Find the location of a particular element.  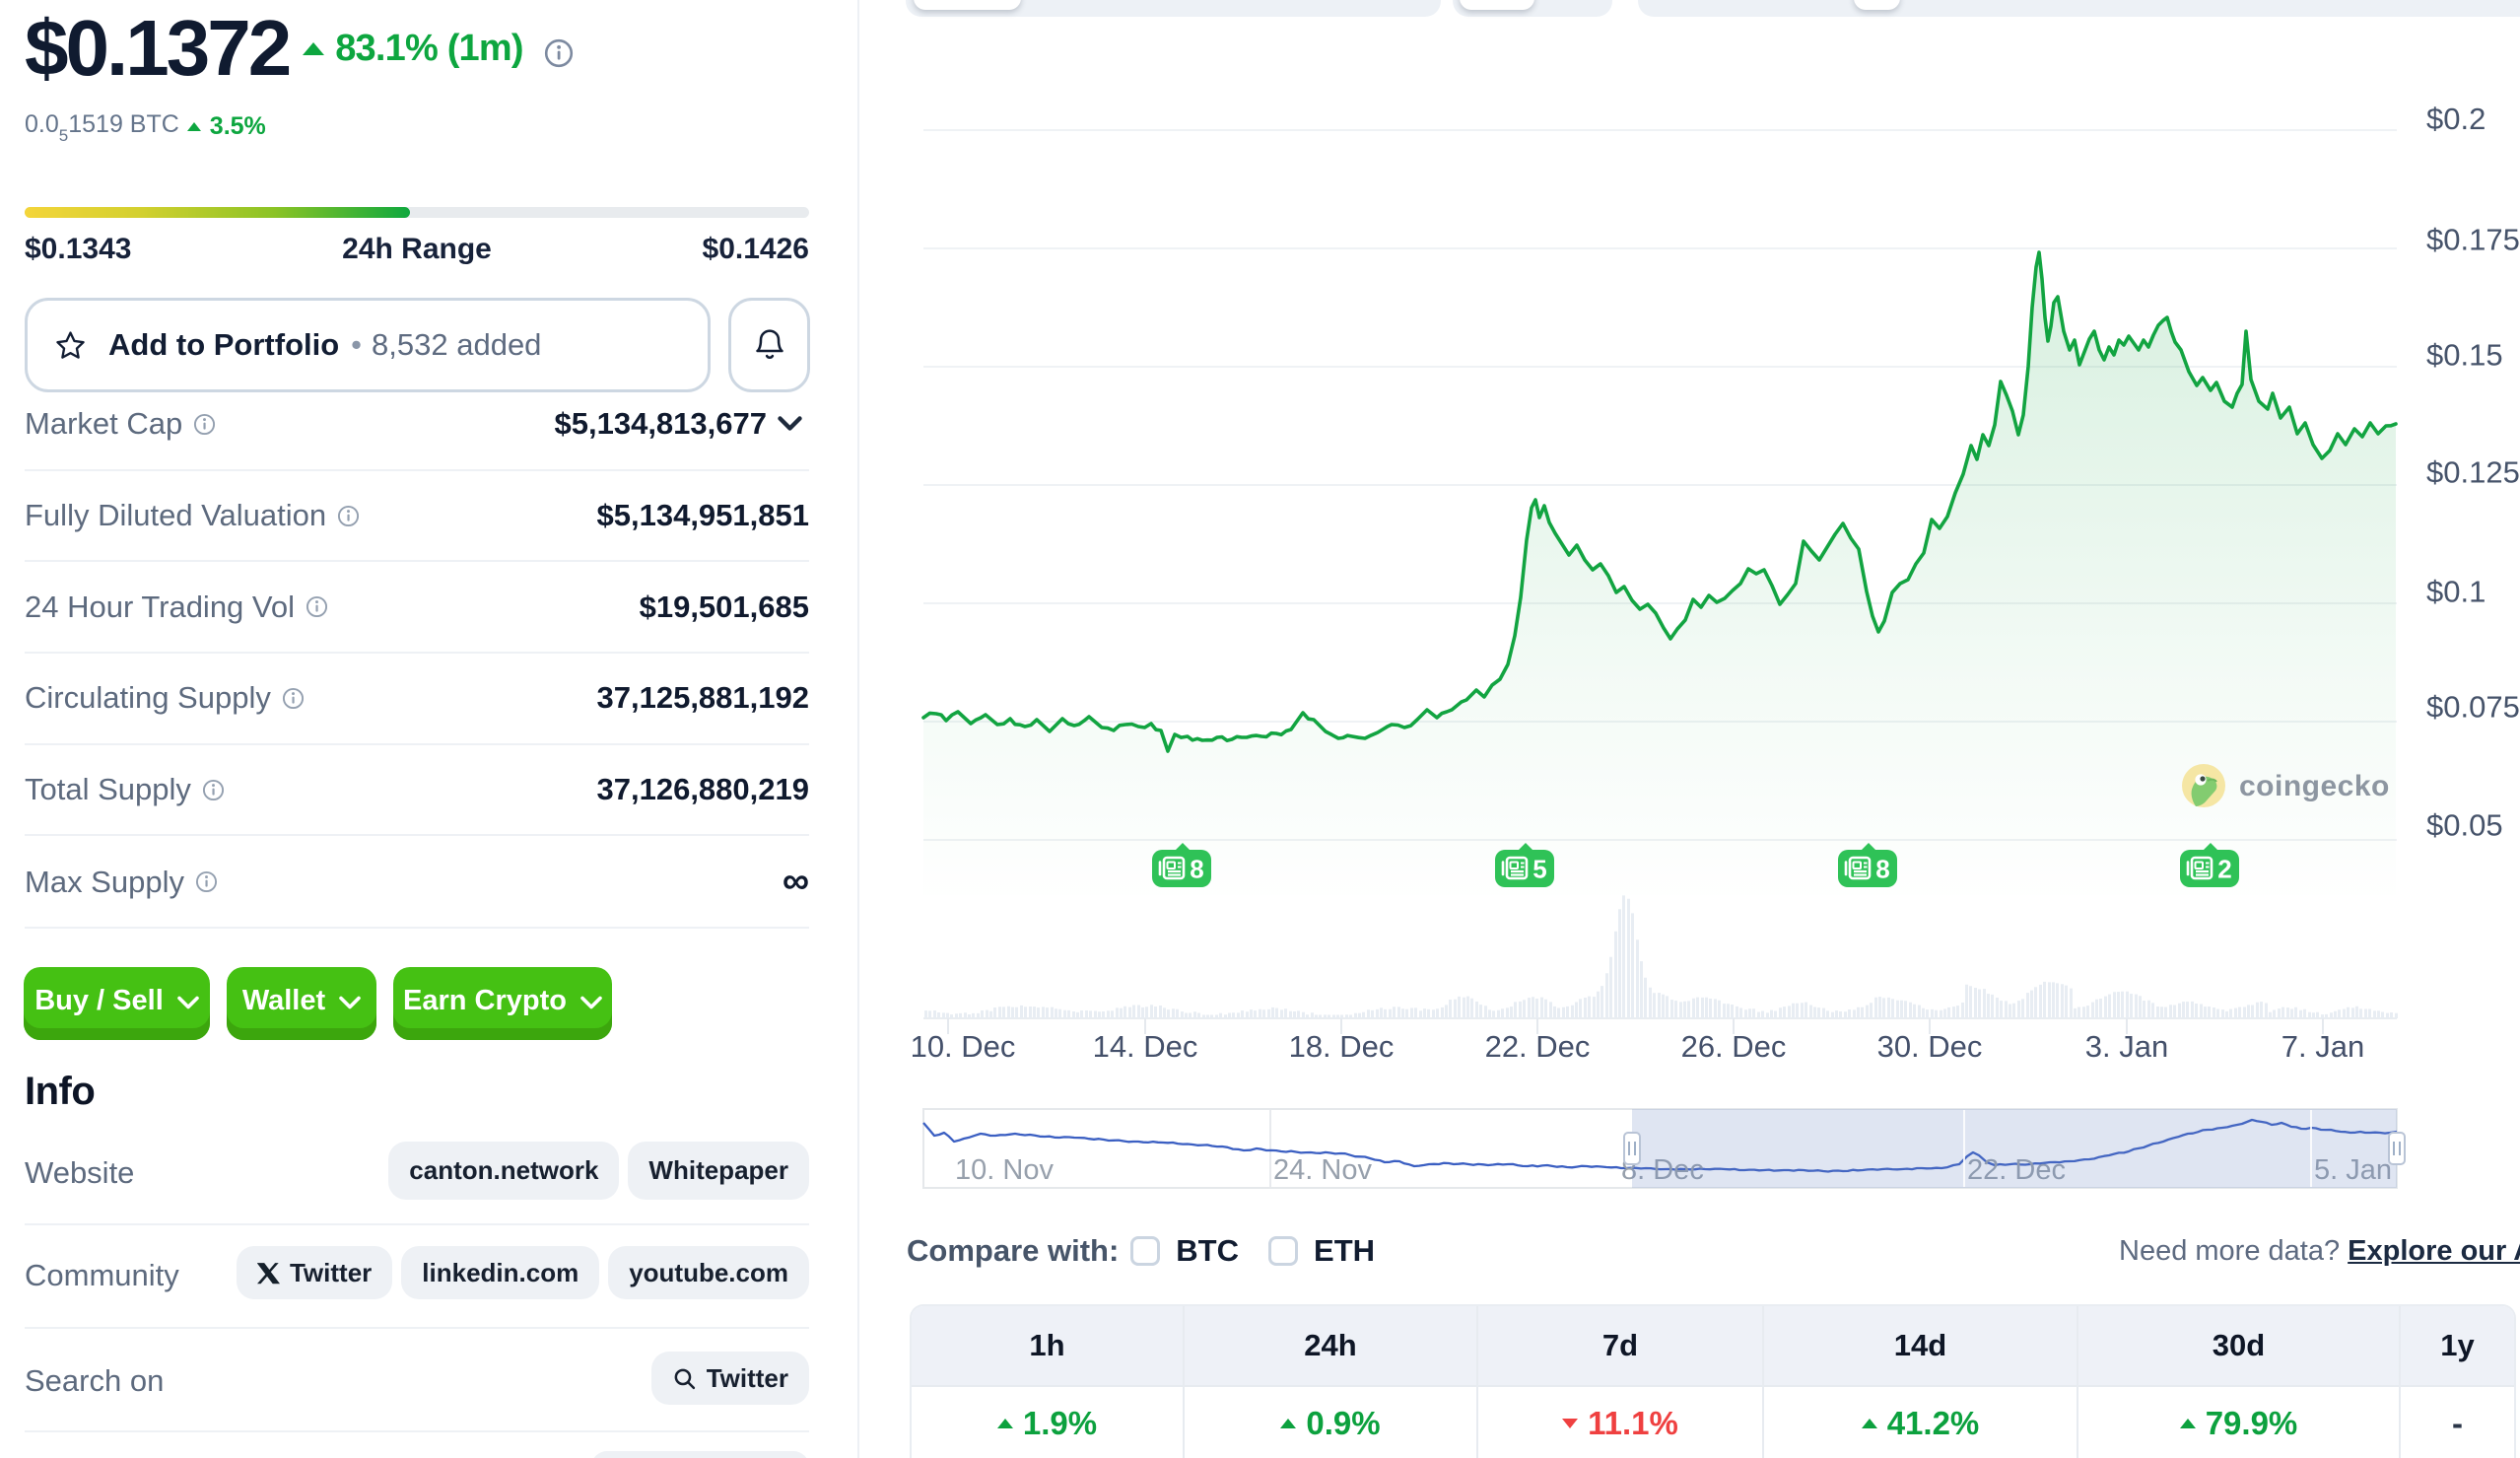

svg-text: 5. Jan is located at coordinates (2353, 1170).